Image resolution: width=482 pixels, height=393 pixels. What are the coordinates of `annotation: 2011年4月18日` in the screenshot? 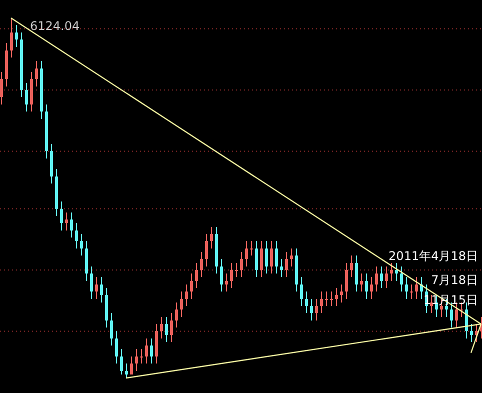 It's located at (433, 256).